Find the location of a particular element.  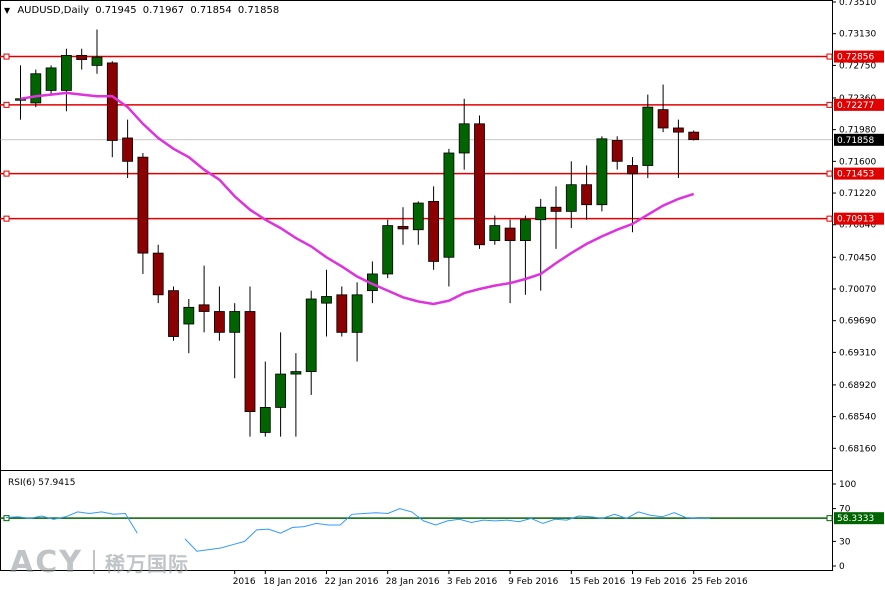

rsi-axis-label: 30 is located at coordinates (845, 542).